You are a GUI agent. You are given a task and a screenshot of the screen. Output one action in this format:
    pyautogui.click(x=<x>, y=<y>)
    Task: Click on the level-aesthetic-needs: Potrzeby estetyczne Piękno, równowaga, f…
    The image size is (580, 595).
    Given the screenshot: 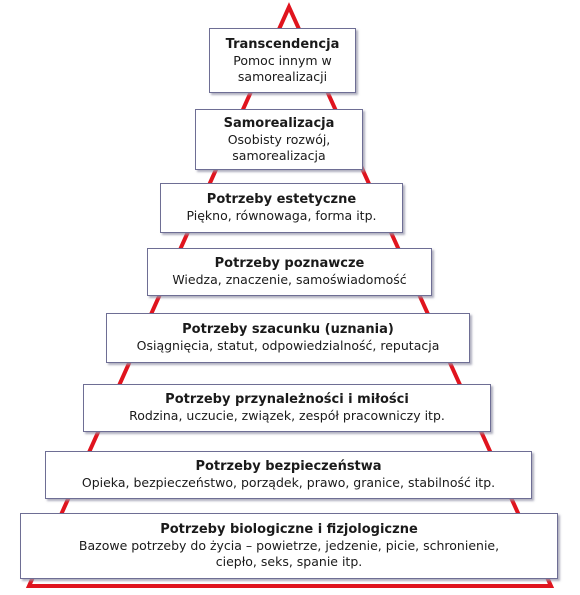 What is the action you would take?
    pyautogui.click(x=281, y=208)
    